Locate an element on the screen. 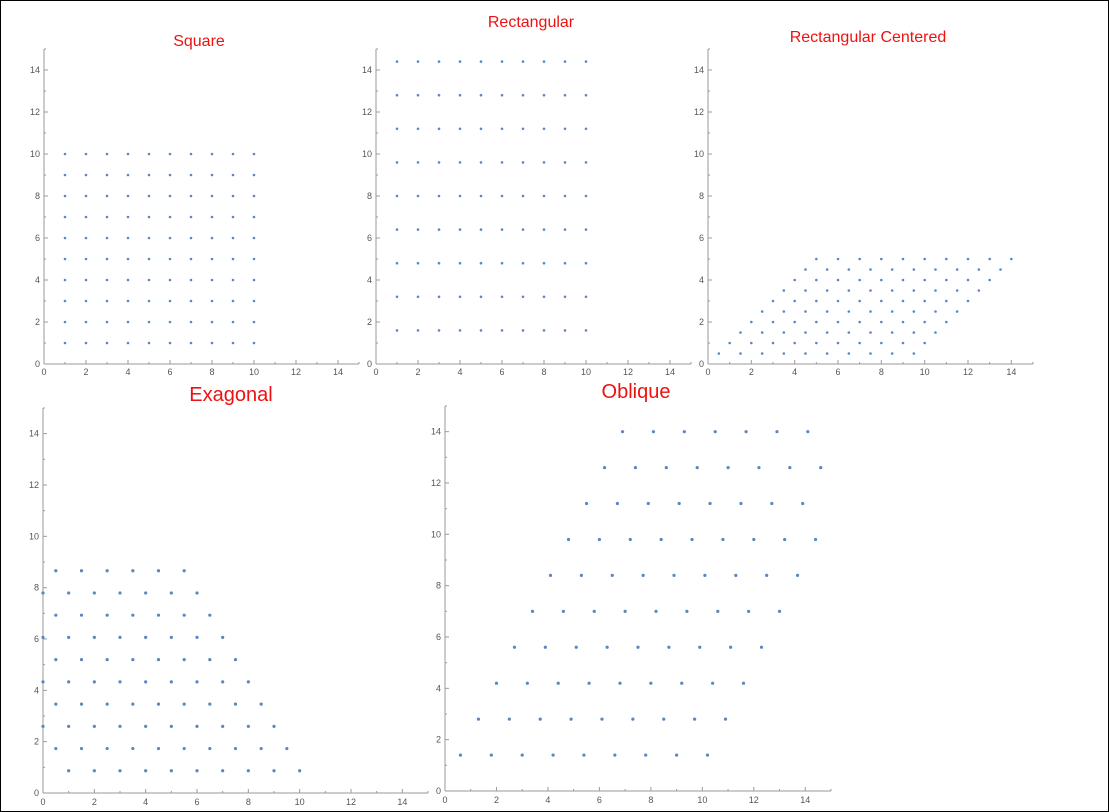 The width and height of the screenshot is (1109, 812). plot-area: 0 2 4 6 8 10 12 14 0 2 4 6 8 10 12 14 is located at coordinates (195, 212).